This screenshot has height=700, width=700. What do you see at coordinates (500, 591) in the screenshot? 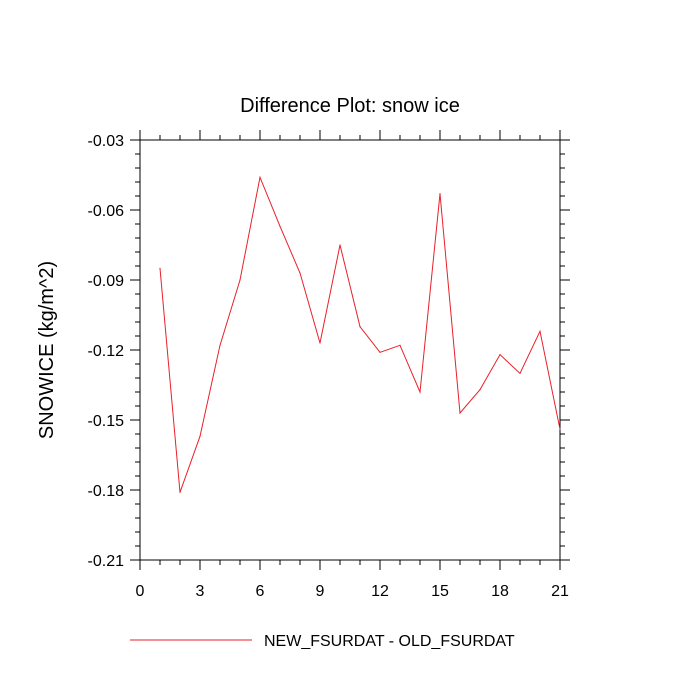
I see `x-tick-label: 18` at bounding box center [500, 591].